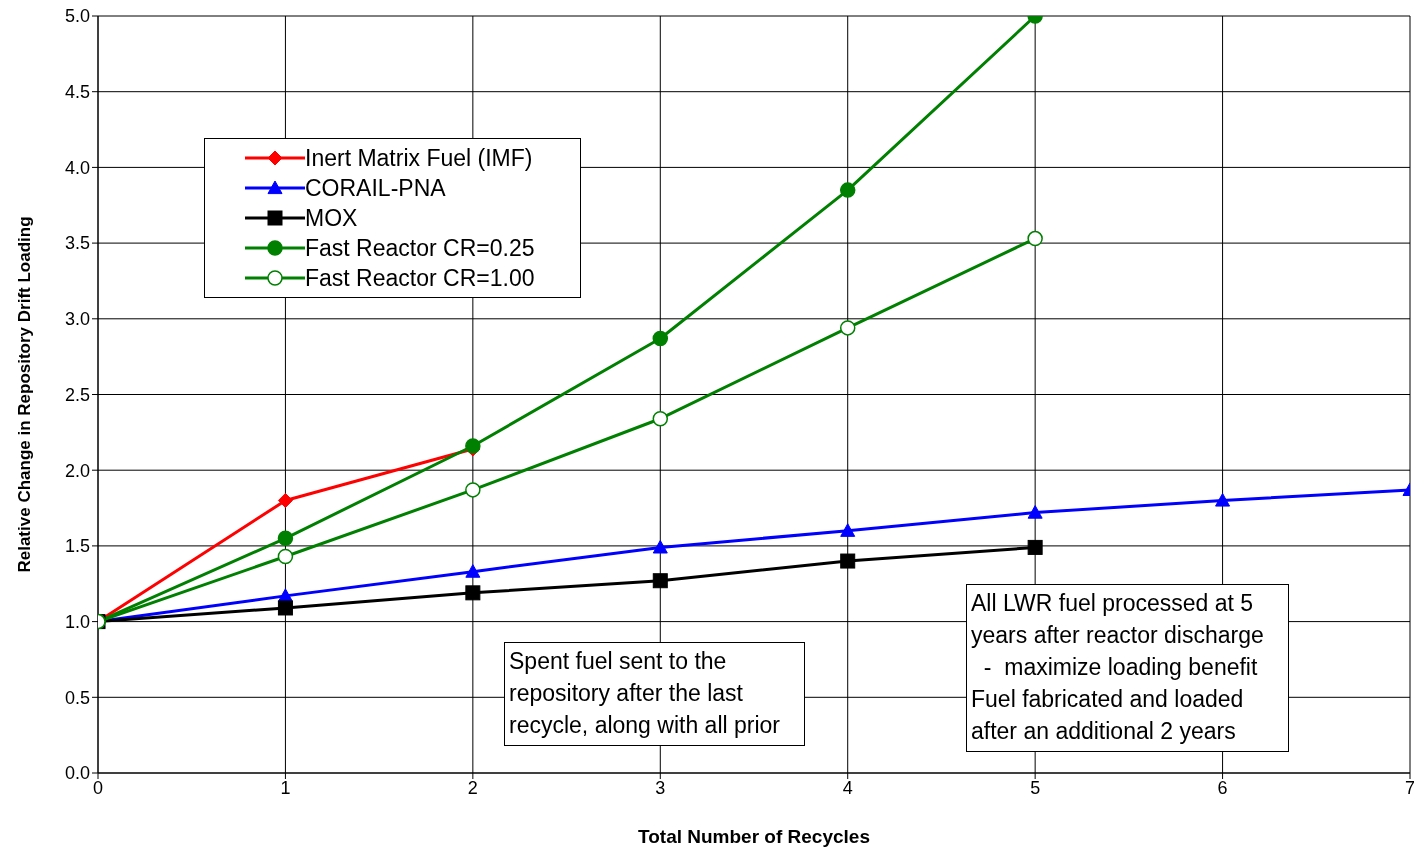  What do you see at coordinates (1035, 787) in the screenshot?
I see `x-tick-label: 5` at bounding box center [1035, 787].